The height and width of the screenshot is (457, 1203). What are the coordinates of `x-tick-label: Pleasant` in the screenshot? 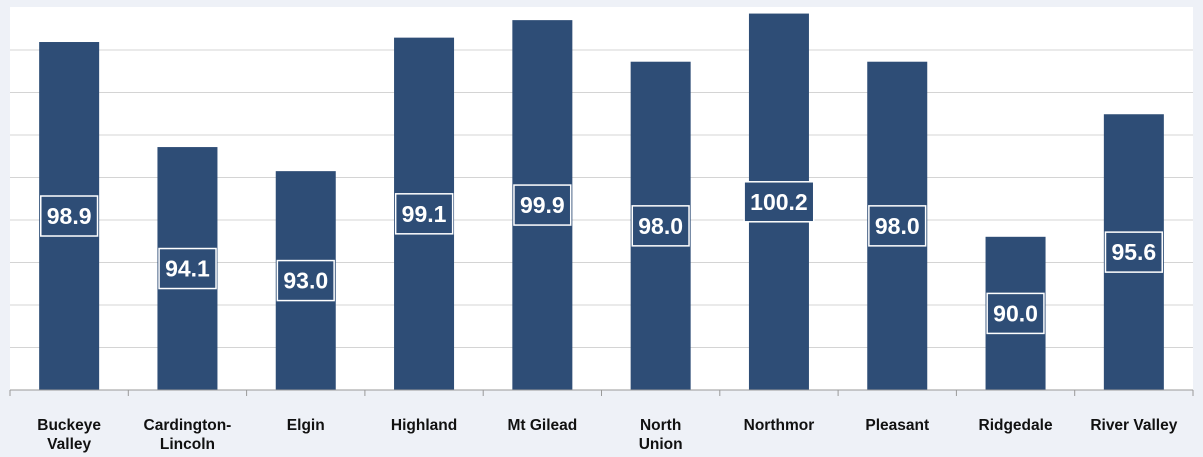 It's located at (897, 425).